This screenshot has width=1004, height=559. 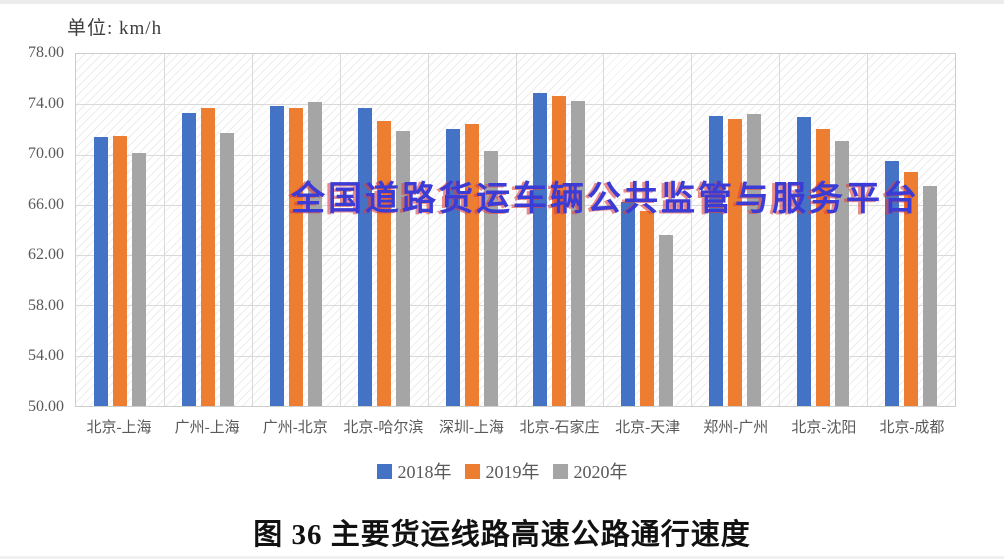 I want to click on x-category-label: 深圳-上海, so click(x=471, y=428).